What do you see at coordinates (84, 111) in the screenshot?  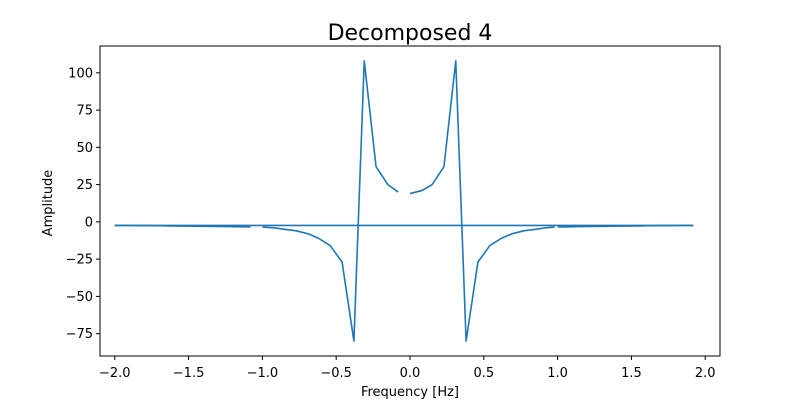 I see `y-tick-label: 75` at bounding box center [84, 111].